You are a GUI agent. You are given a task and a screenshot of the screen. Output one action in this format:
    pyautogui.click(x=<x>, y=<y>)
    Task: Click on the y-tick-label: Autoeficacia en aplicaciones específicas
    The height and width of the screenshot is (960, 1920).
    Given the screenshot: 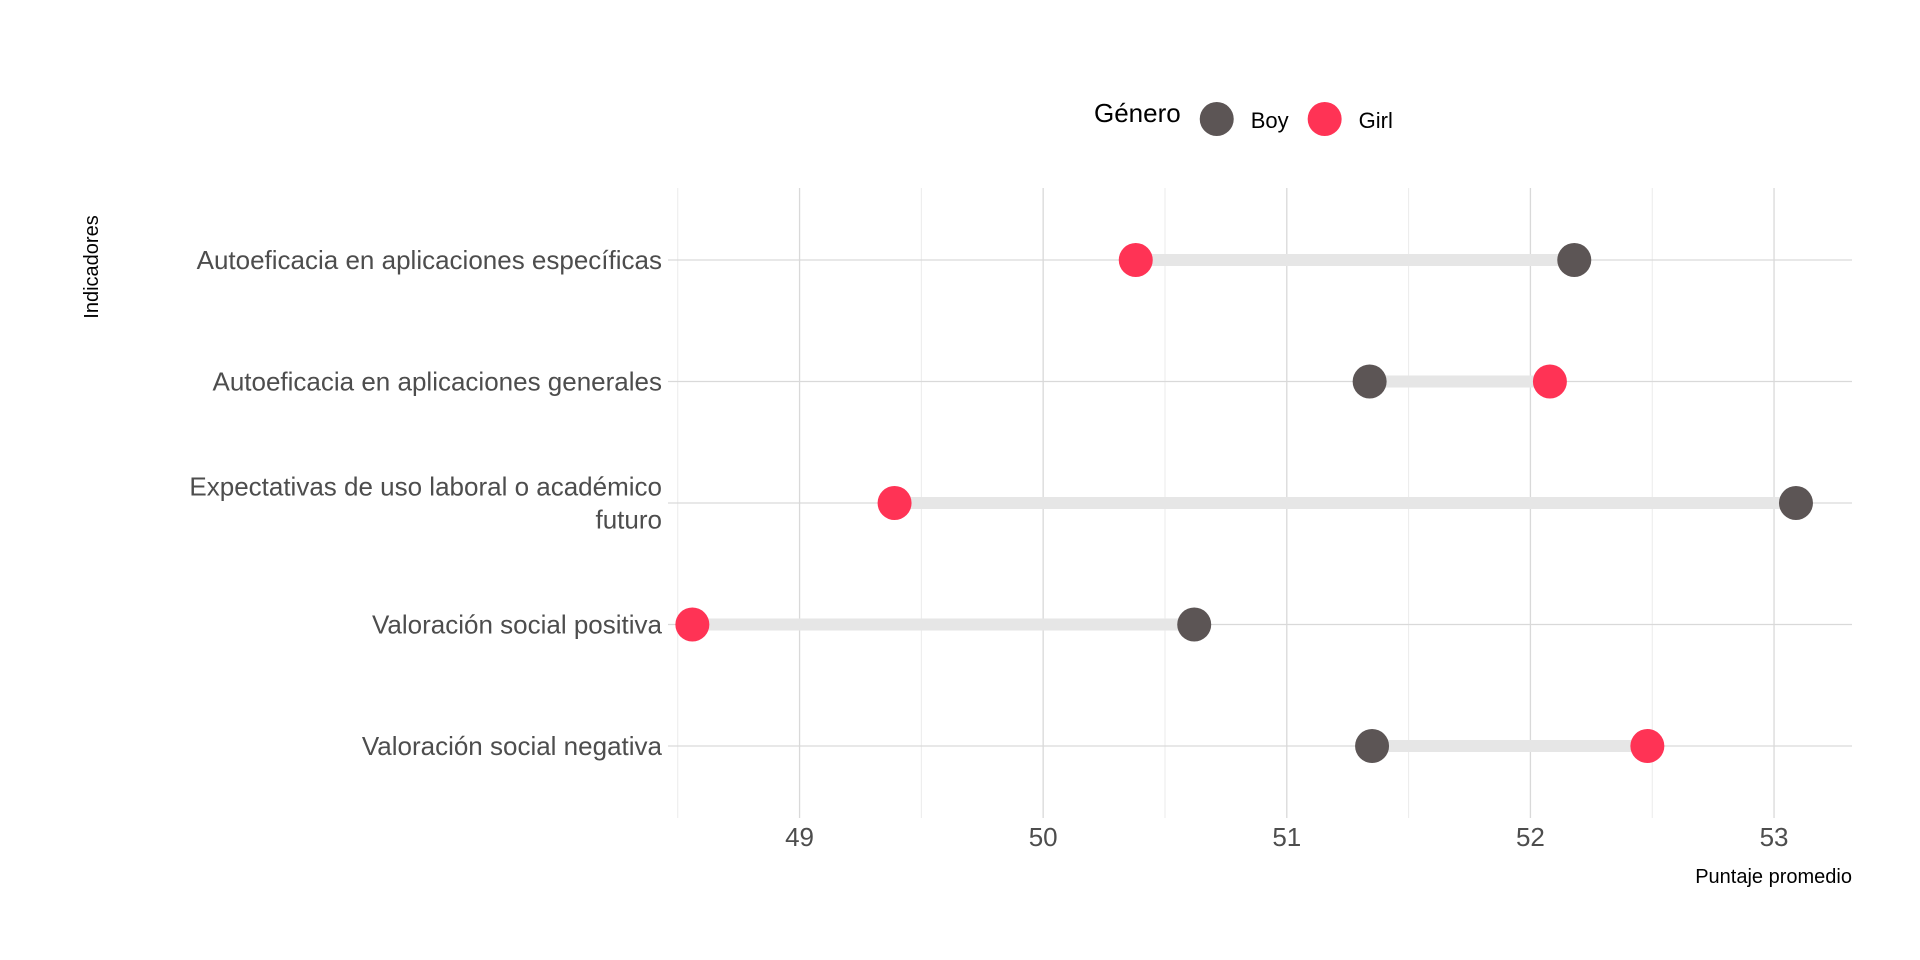 What is the action you would take?
    pyautogui.click(x=429, y=260)
    